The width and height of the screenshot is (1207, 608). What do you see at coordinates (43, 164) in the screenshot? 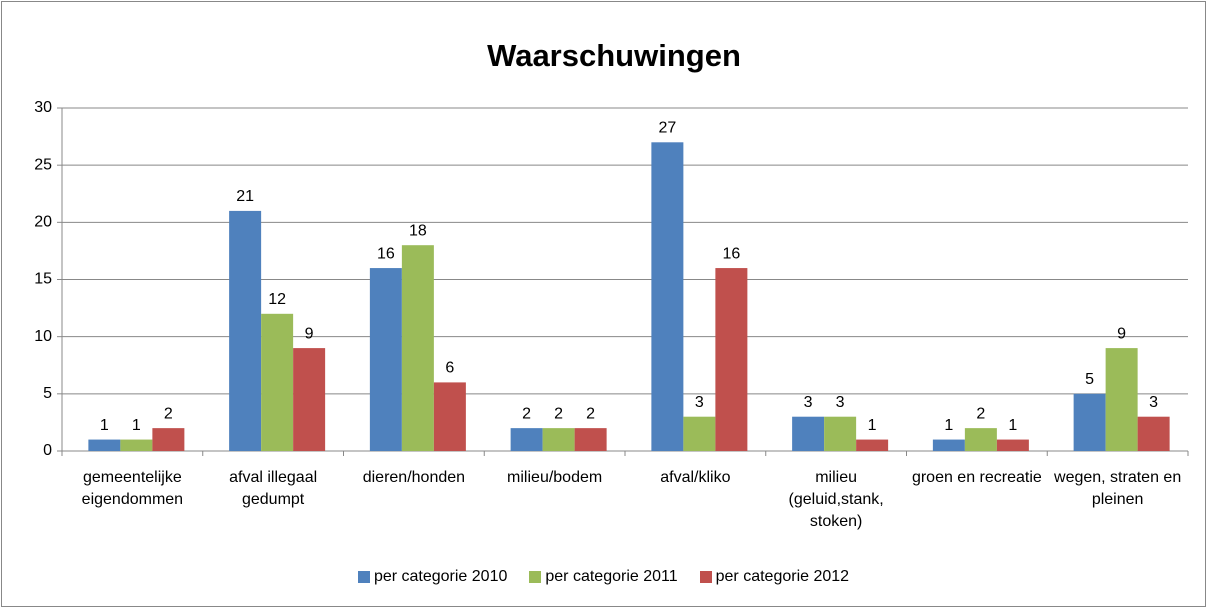
I see `y-tick-label: 25` at bounding box center [43, 164].